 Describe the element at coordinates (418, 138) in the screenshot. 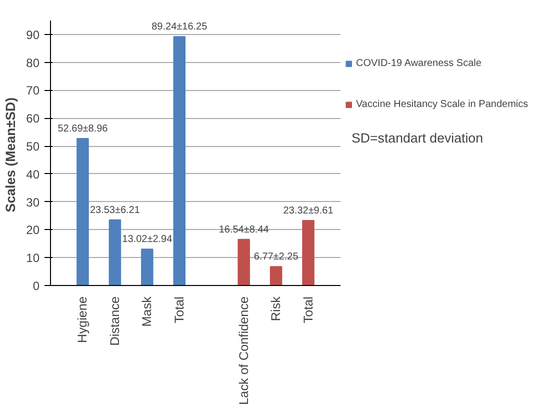

I see `text: SD=standart deviation` at that location.